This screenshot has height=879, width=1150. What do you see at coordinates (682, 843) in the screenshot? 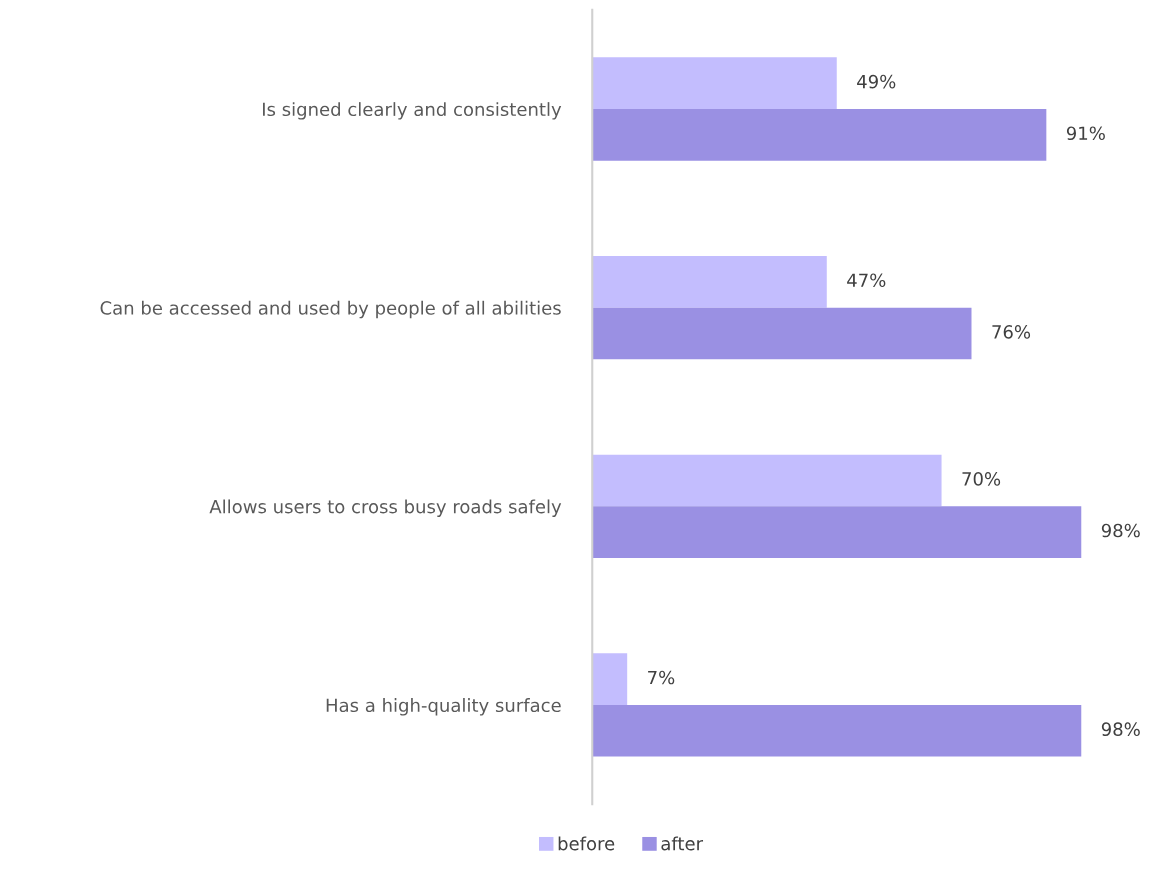
I see `legend-label: after` at bounding box center [682, 843].